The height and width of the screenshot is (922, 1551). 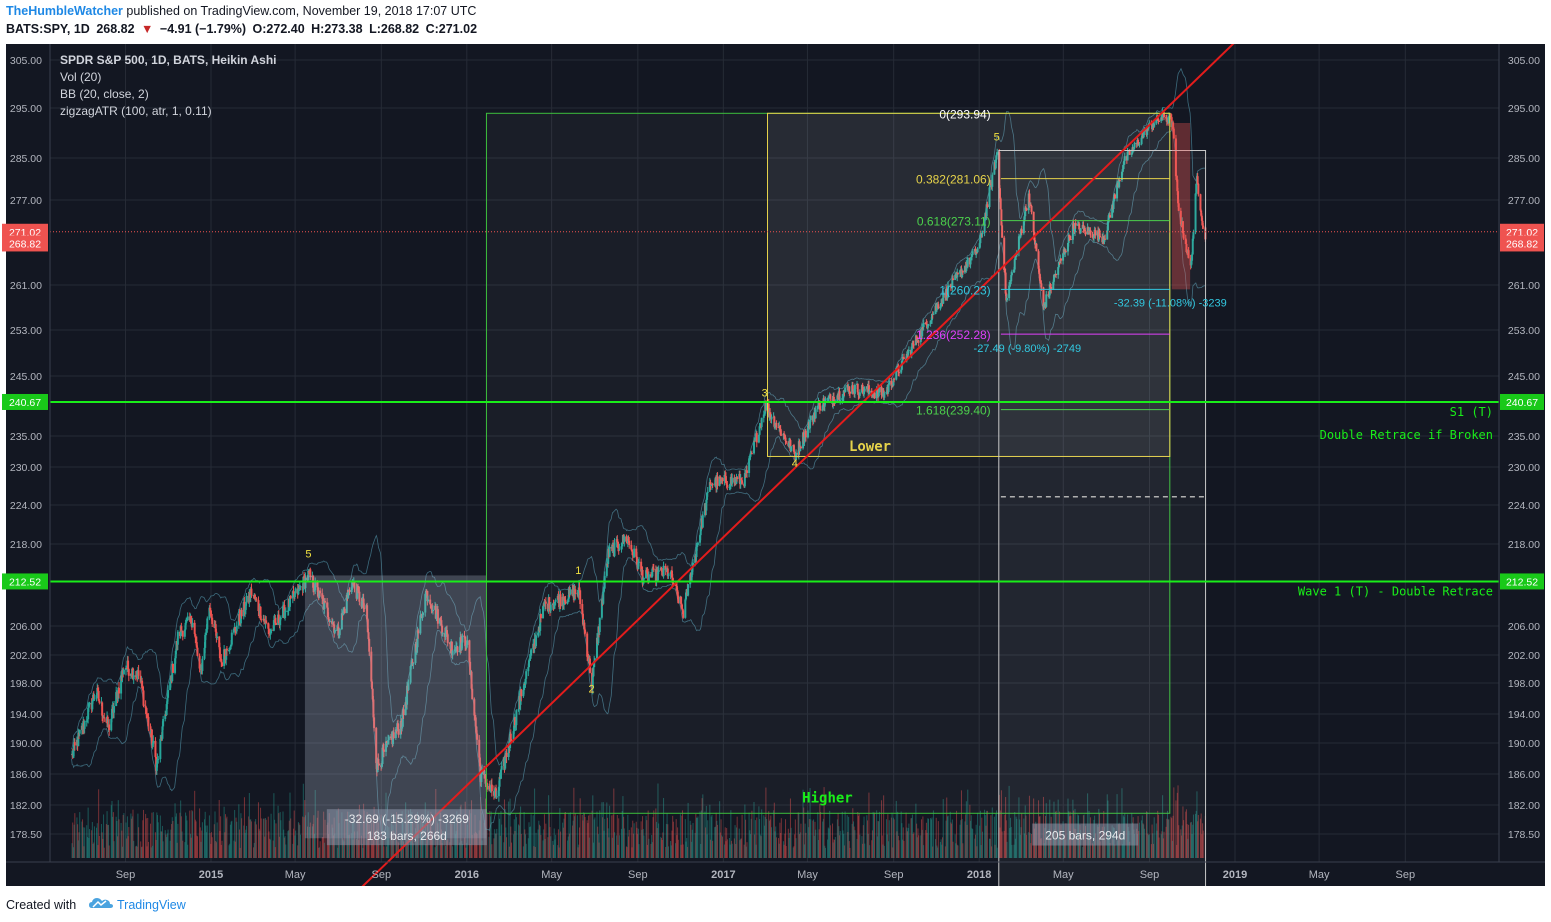 I want to click on author-link: TheHumbleWatcher, so click(x=64, y=11).